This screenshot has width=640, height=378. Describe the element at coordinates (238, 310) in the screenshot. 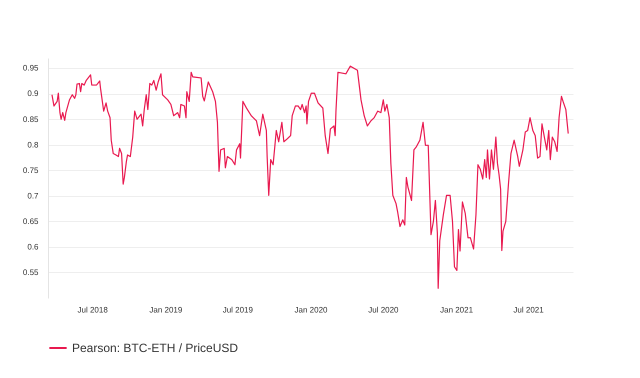

I see `x-tick-label: Jul 2019` at that location.